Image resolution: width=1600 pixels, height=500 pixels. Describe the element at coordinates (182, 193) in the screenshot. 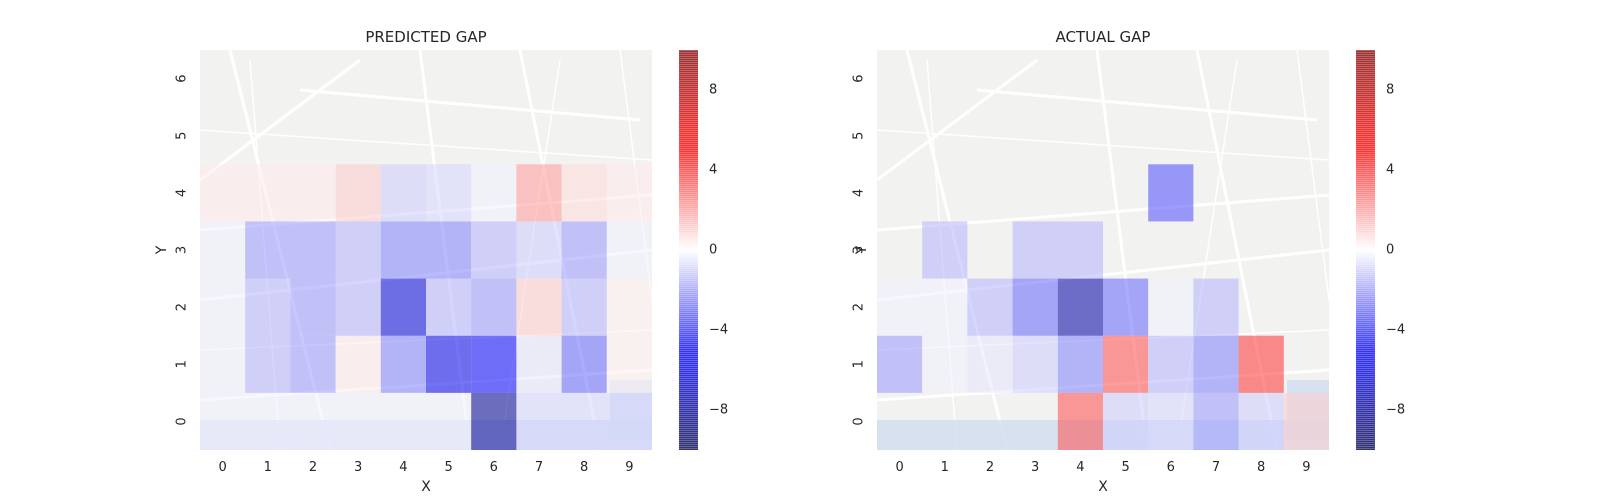

I see `y-tick-label: 4` at that location.